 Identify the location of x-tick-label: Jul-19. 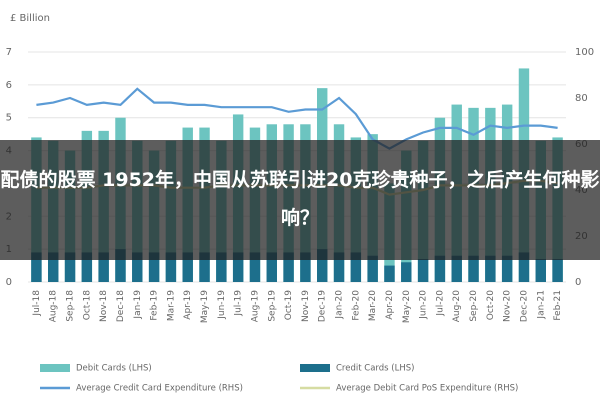
(239, 303).